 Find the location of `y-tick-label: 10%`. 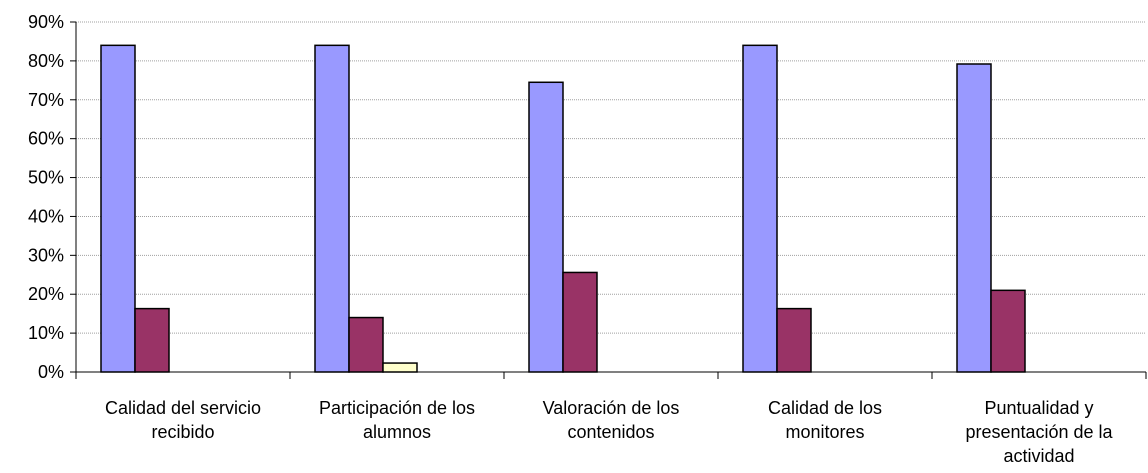

y-tick-label: 10% is located at coordinates (46, 333).